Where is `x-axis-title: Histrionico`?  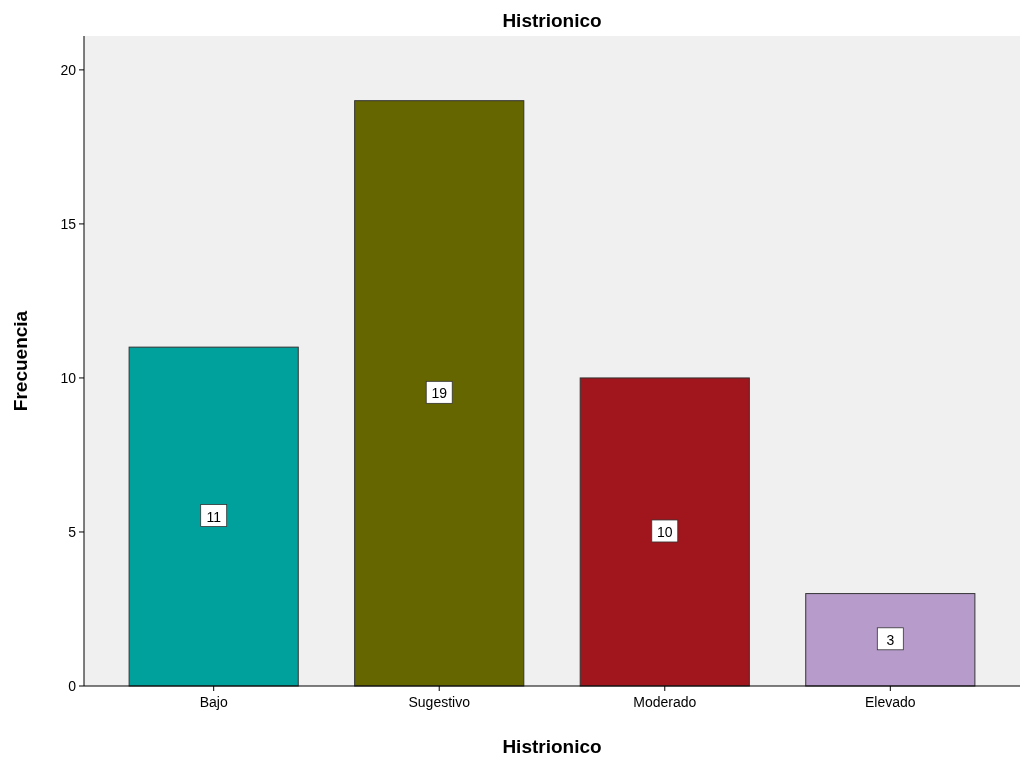 x-axis-title: Histrionico is located at coordinates (552, 746).